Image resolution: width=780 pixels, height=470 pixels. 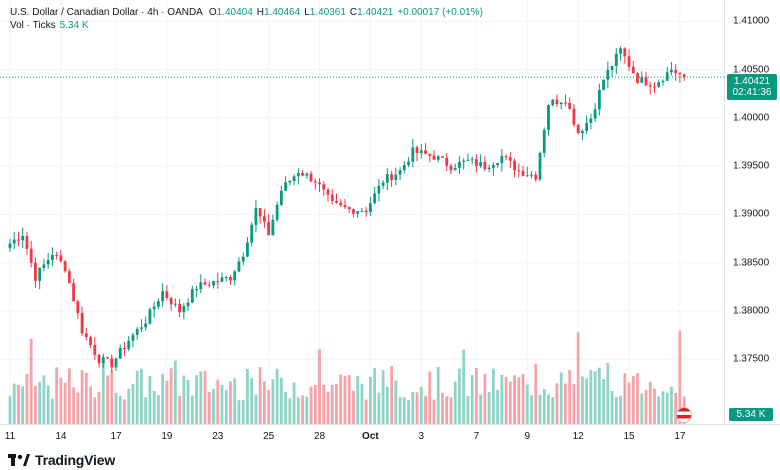 What do you see at coordinates (167, 436) in the screenshot?
I see `time-tick-label: 19` at bounding box center [167, 436].